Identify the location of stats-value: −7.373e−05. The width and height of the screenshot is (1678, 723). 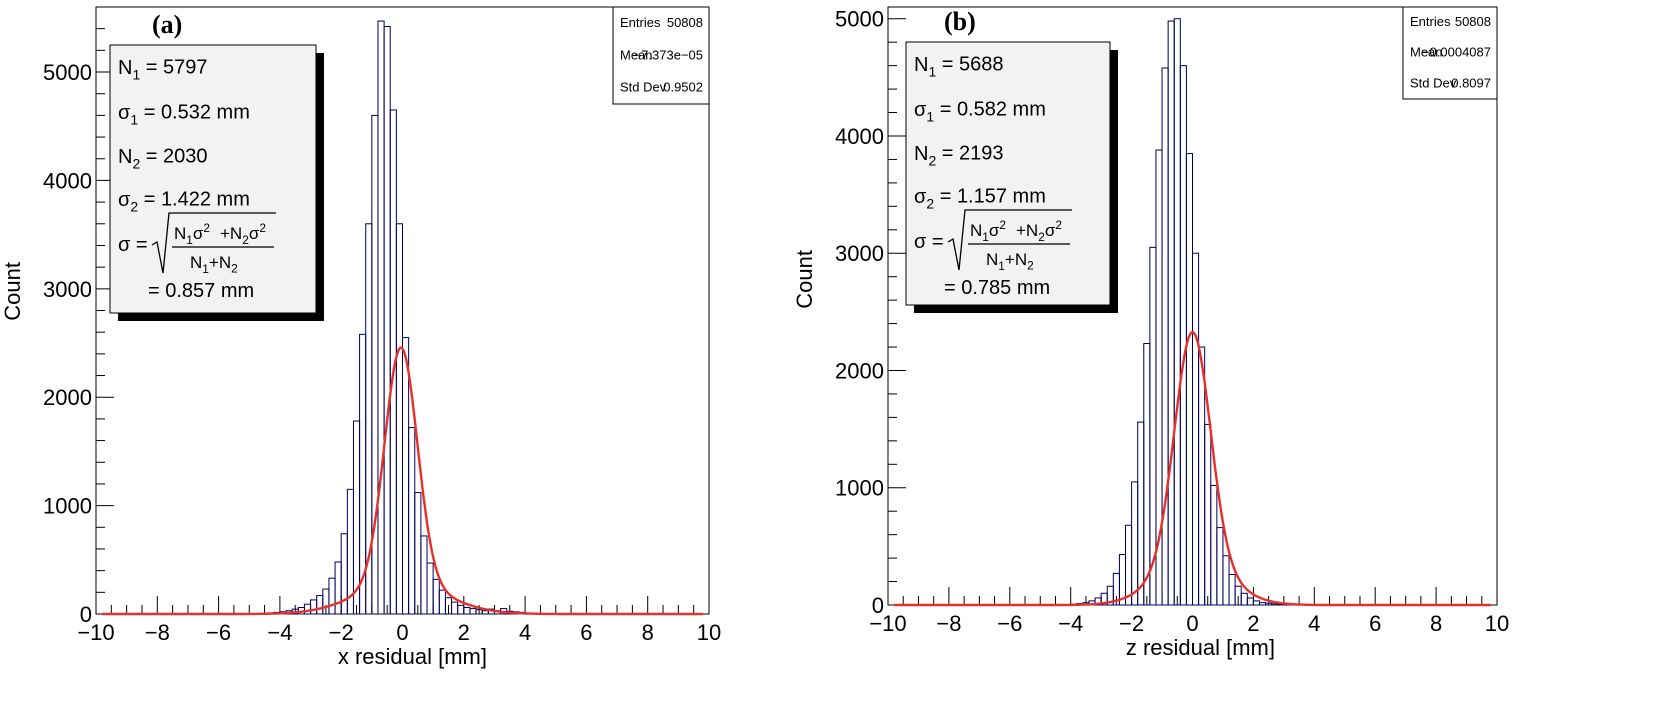
(668, 54).